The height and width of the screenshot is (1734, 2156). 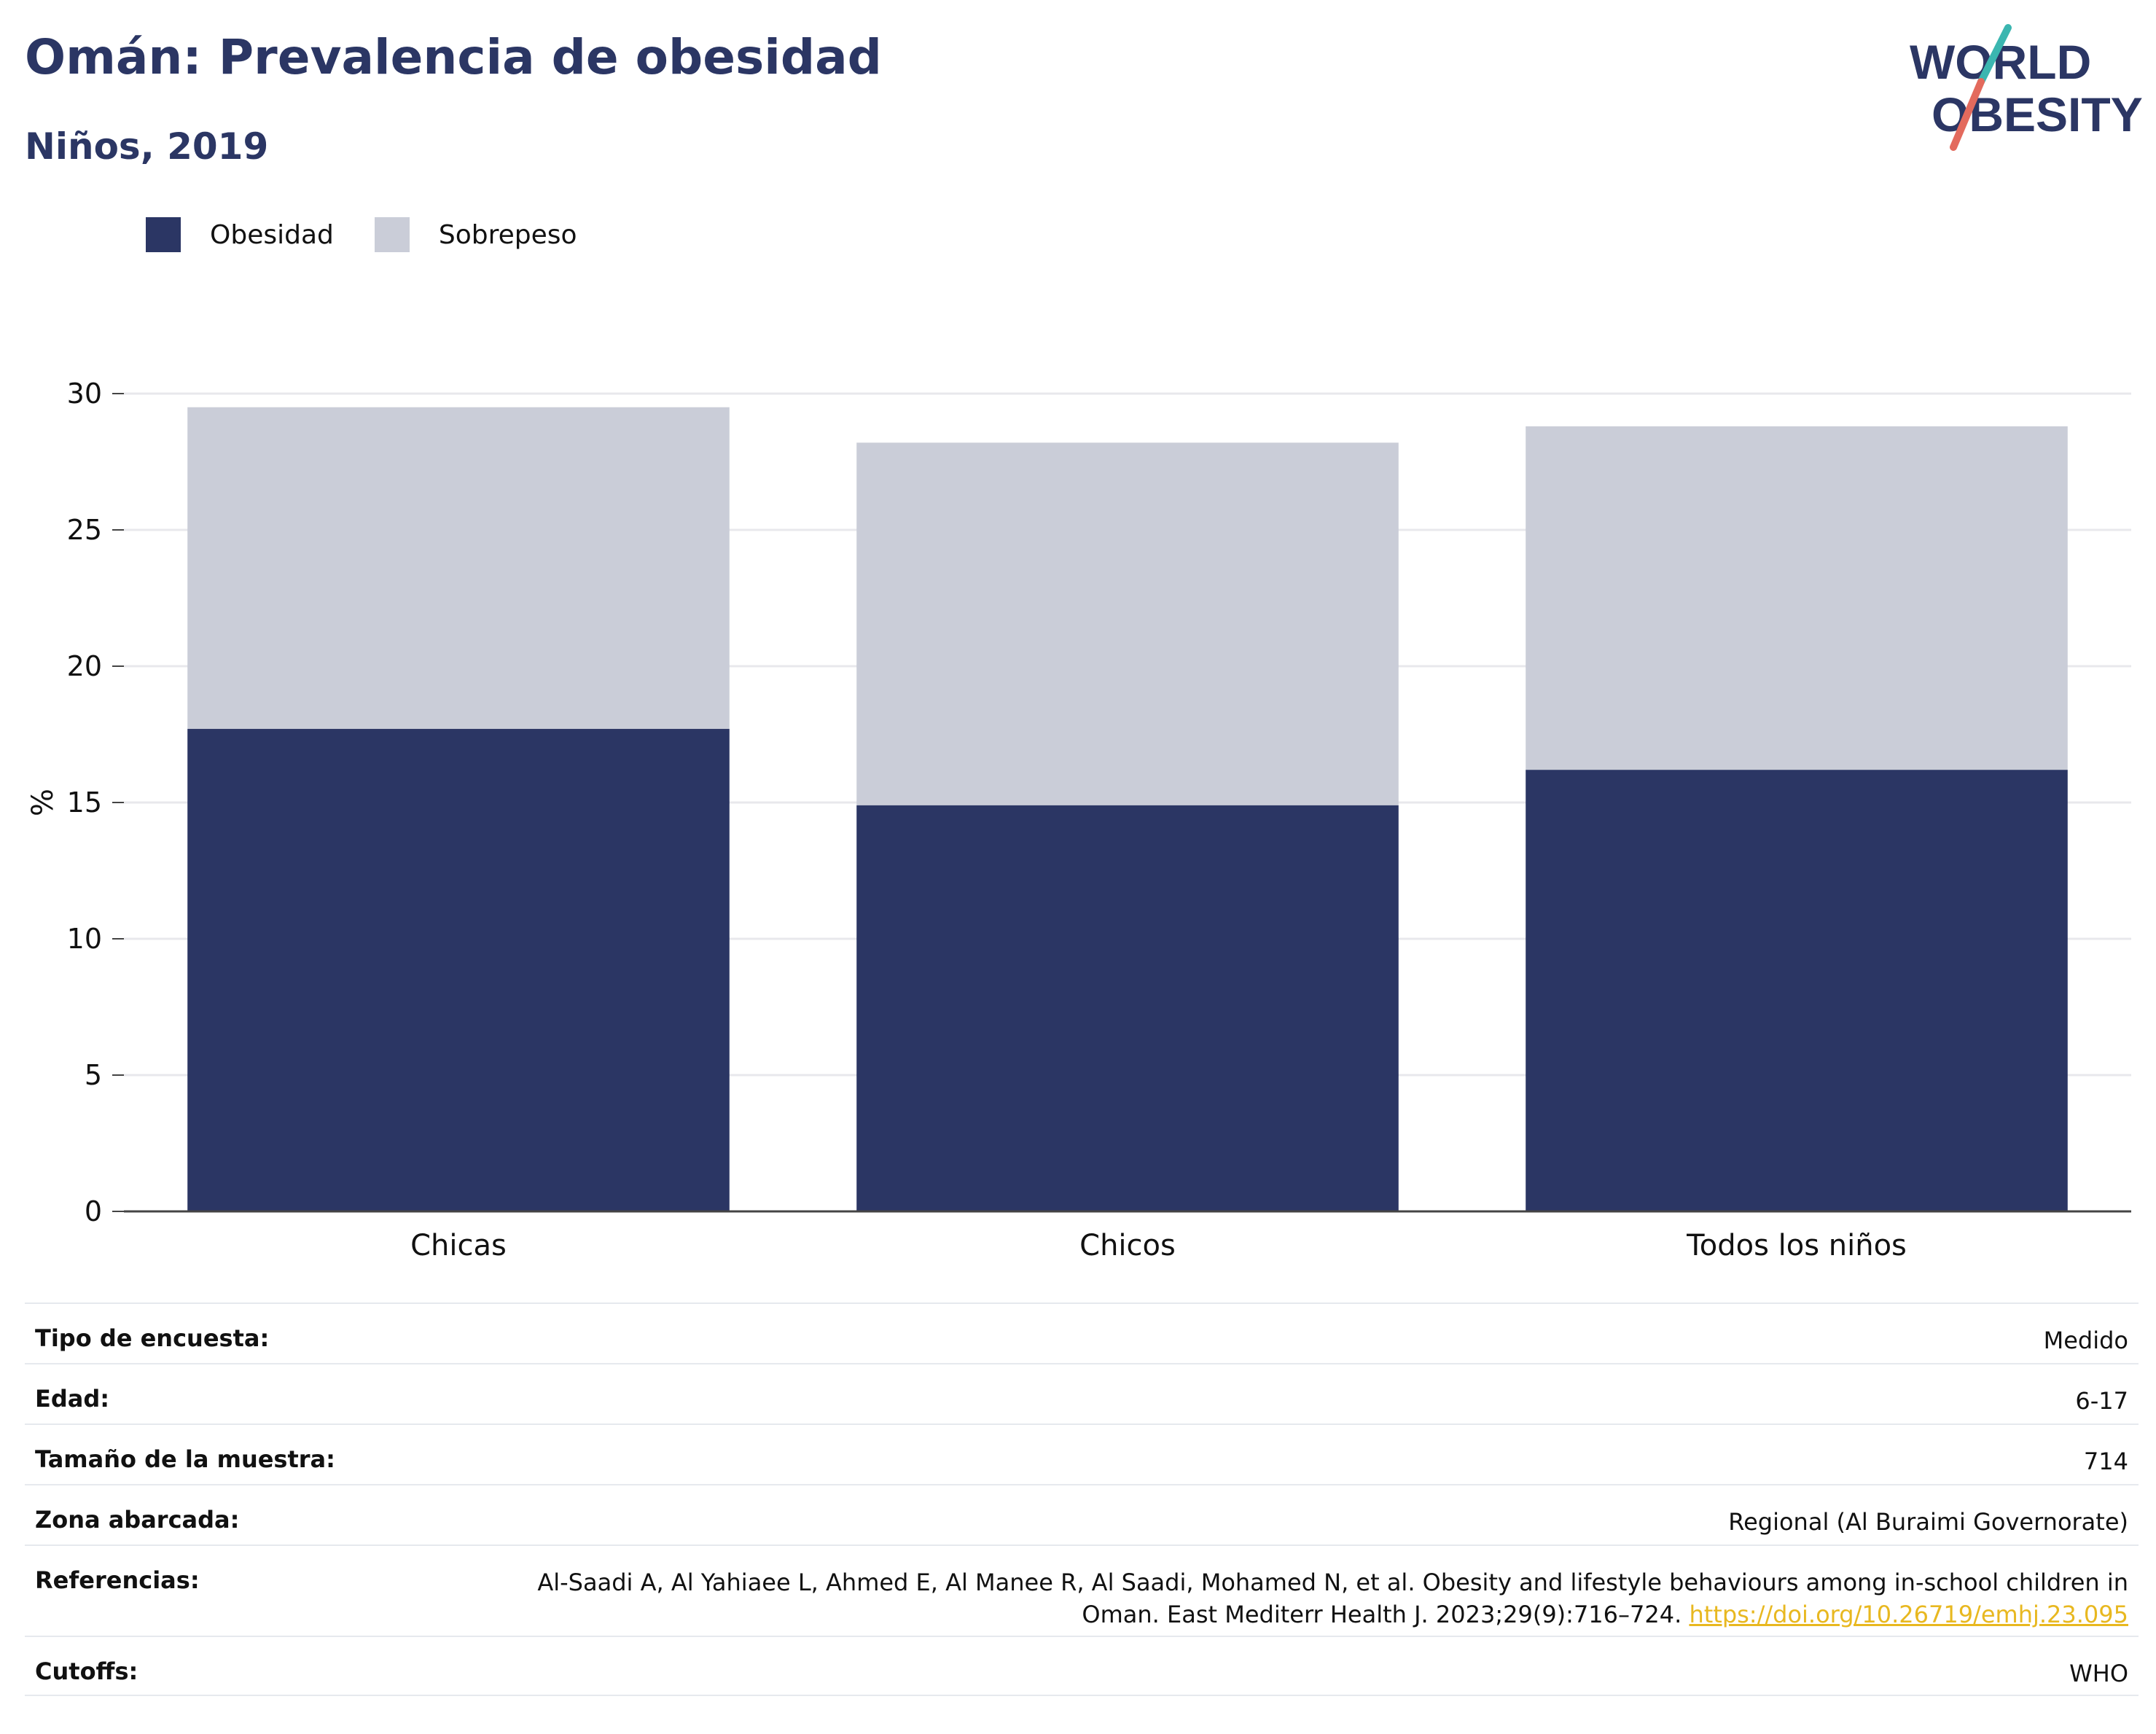 What do you see at coordinates (1082, 1453) in the screenshot?
I see `info-row-muestra: Tamaño de la muestra: 714` at bounding box center [1082, 1453].